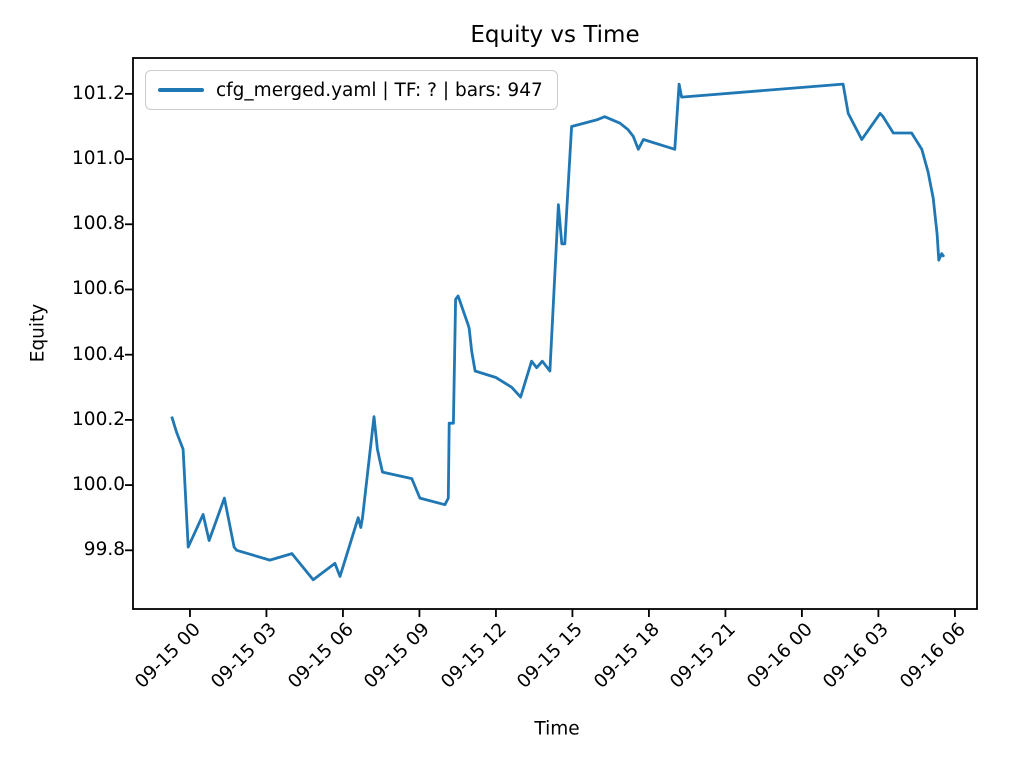 The height and width of the screenshot is (768, 1024). Describe the element at coordinates (181, 90) in the screenshot. I see `legend-line-sample` at that location.